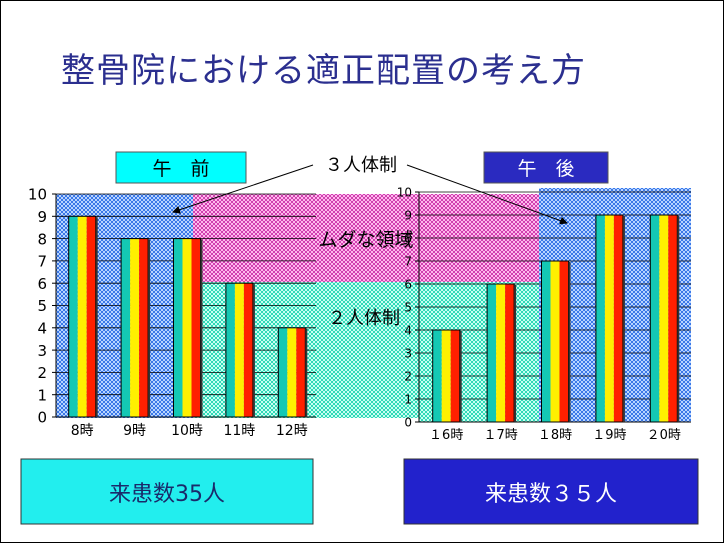 The height and width of the screenshot is (543, 724). What do you see at coordinates (323, 71) in the screenshot?
I see `slide-title: 整骨院における適正配置の考え方` at bounding box center [323, 71].